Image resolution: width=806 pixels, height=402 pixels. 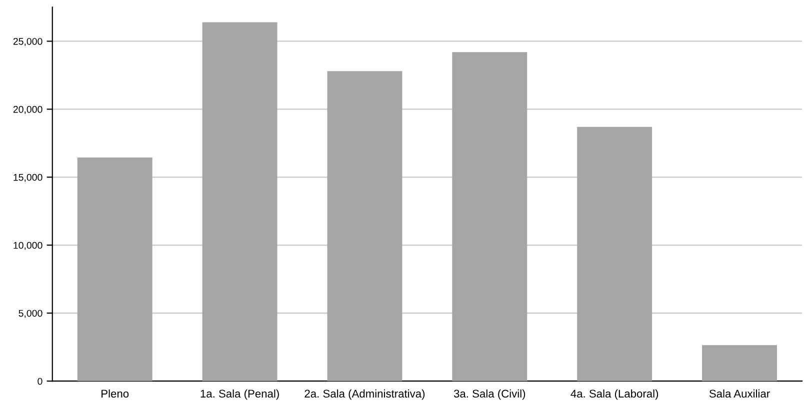 What do you see at coordinates (27, 110) in the screenshot?
I see `y-tick-label: 20,000` at bounding box center [27, 110].